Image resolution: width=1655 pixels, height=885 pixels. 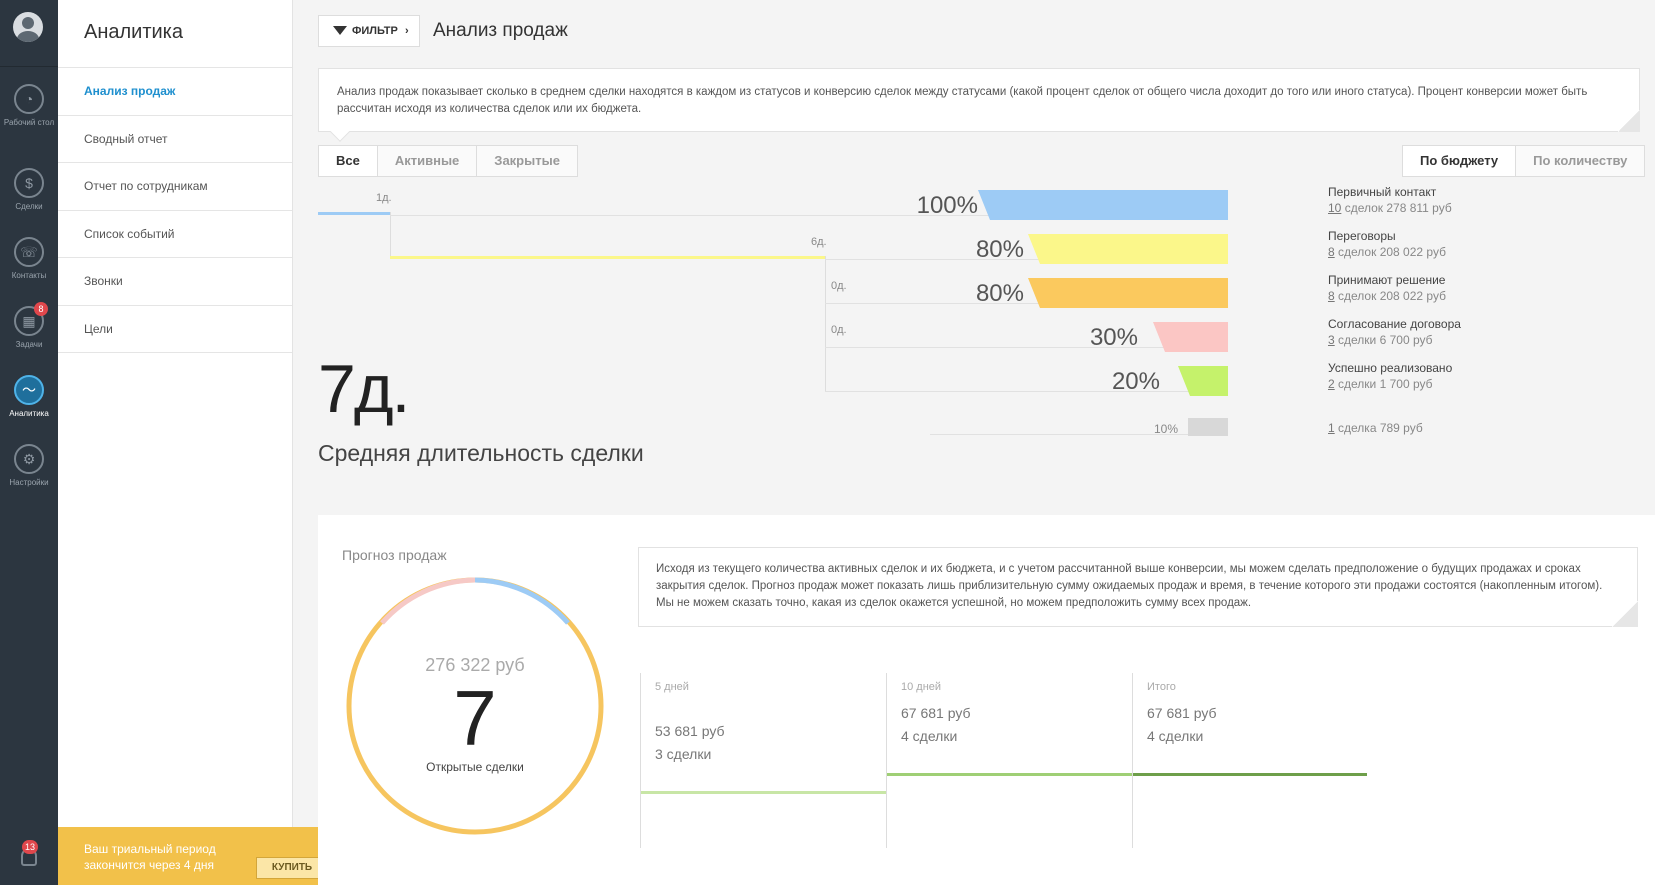 What do you see at coordinates (29, 390) in the screenshot?
I see `analytics-icon: 〜` at bounding box center [29, 390].